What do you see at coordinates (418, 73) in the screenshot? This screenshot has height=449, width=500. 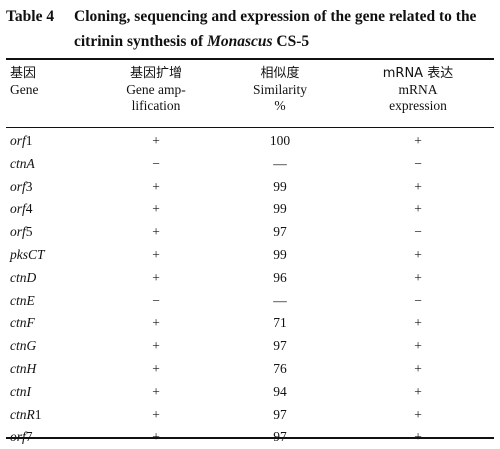 I see `header-expression-zh: mRNA 表达` at bounding box center [418, 73].